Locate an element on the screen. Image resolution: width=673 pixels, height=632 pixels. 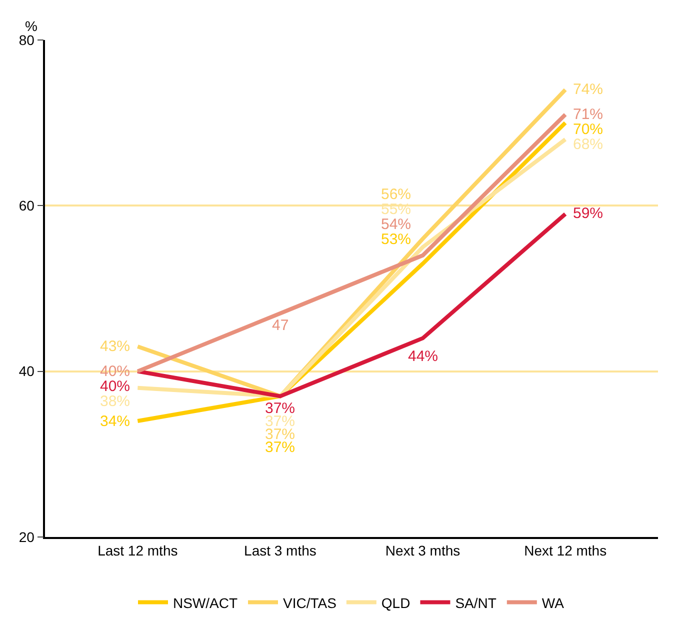
data-label: 40% is located at coordinates (115, 386).